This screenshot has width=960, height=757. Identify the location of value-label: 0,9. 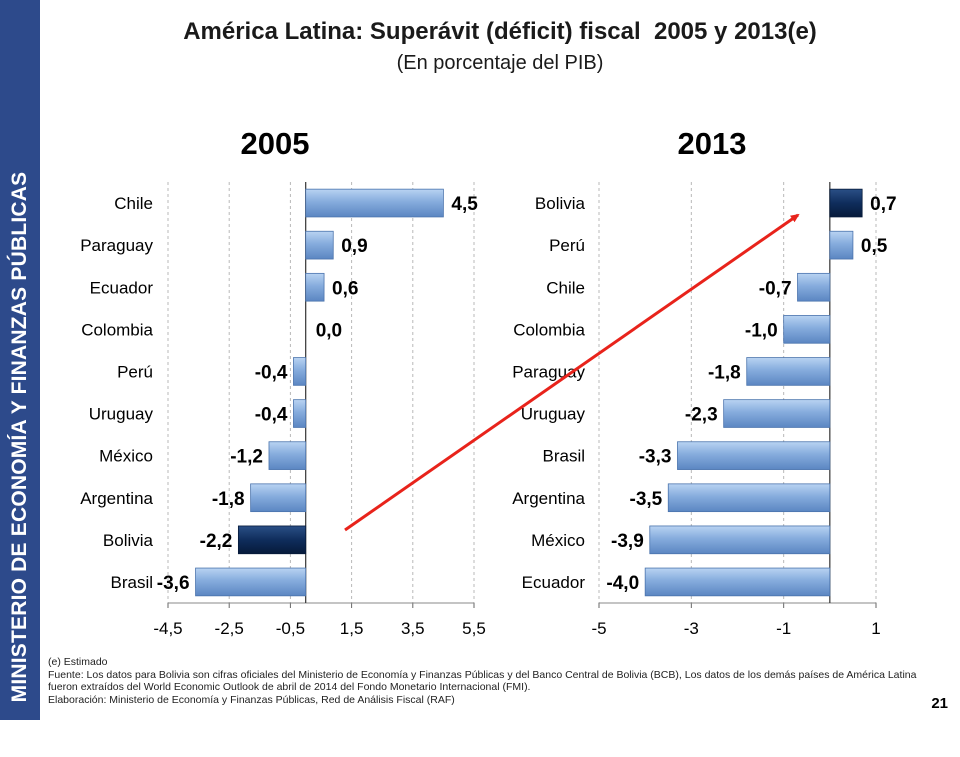
(354, 246).